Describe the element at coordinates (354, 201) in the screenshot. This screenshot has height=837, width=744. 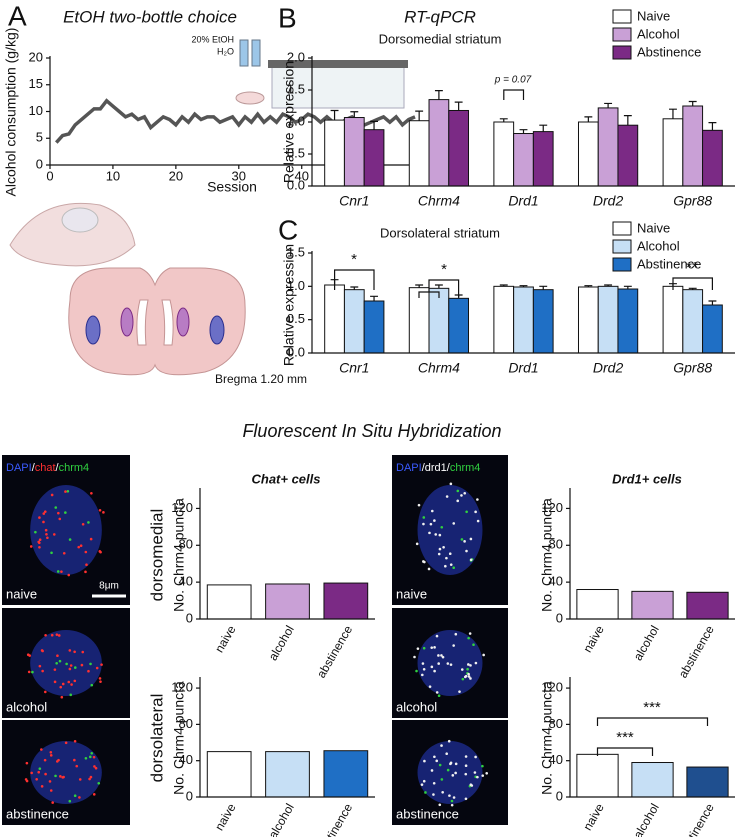
I see `x-tick-label: Cnr1` at that location.